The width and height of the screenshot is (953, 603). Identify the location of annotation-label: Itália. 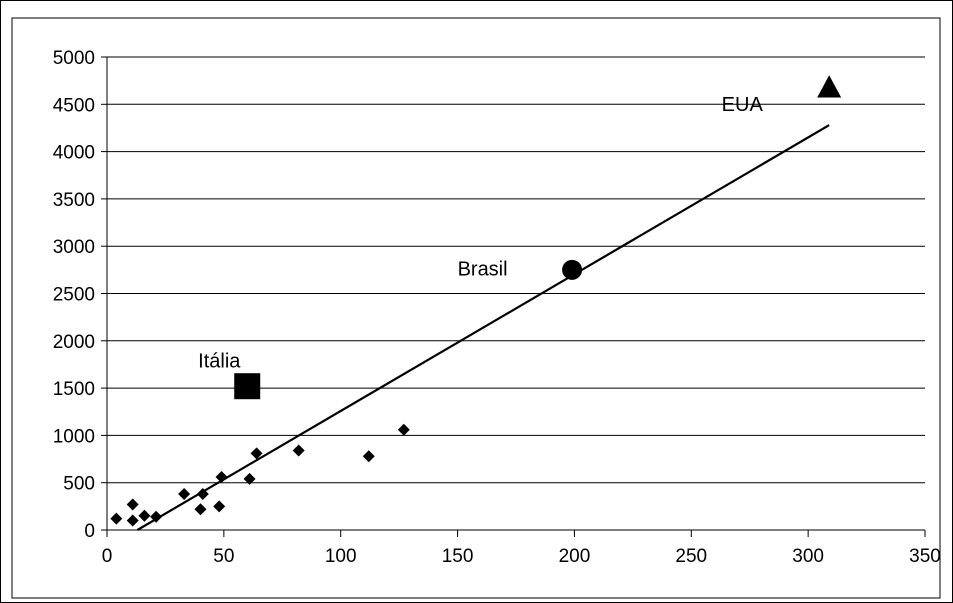
(219, 361).